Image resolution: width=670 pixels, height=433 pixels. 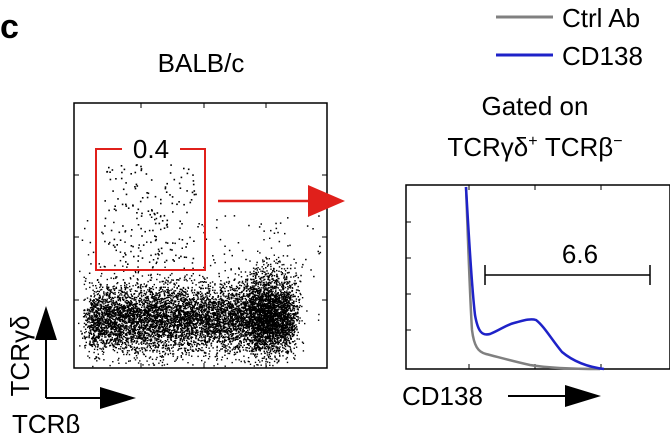 I want to click on subtitle-sup-2: −, so click(x=617, y=141).